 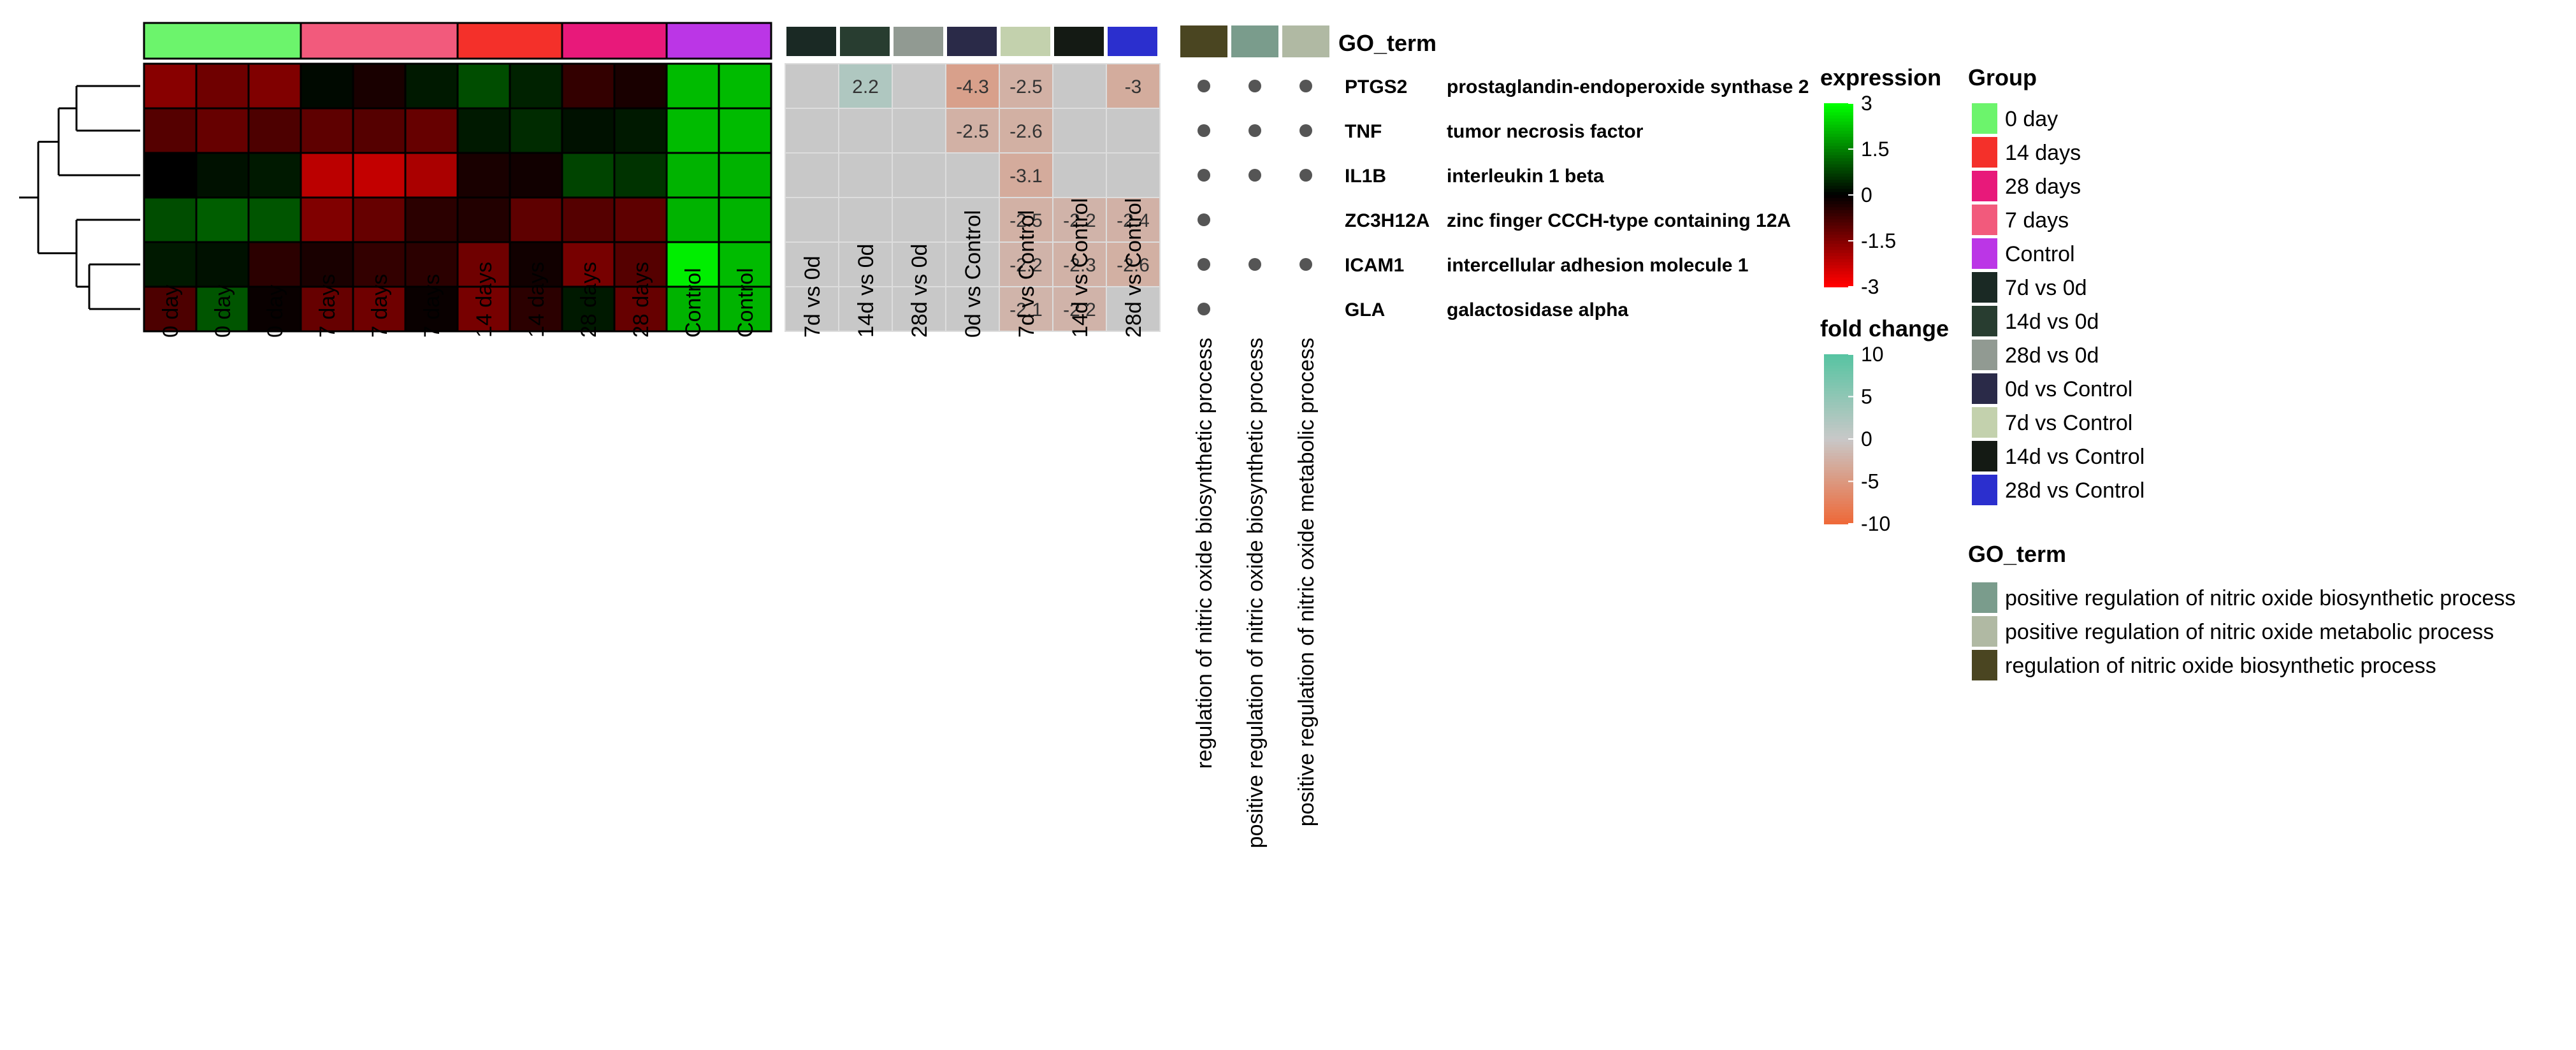 What do you see at coordinates (379, 41) in the screenshot?
I see `group-bar-block` at bounding box center [379, 41].